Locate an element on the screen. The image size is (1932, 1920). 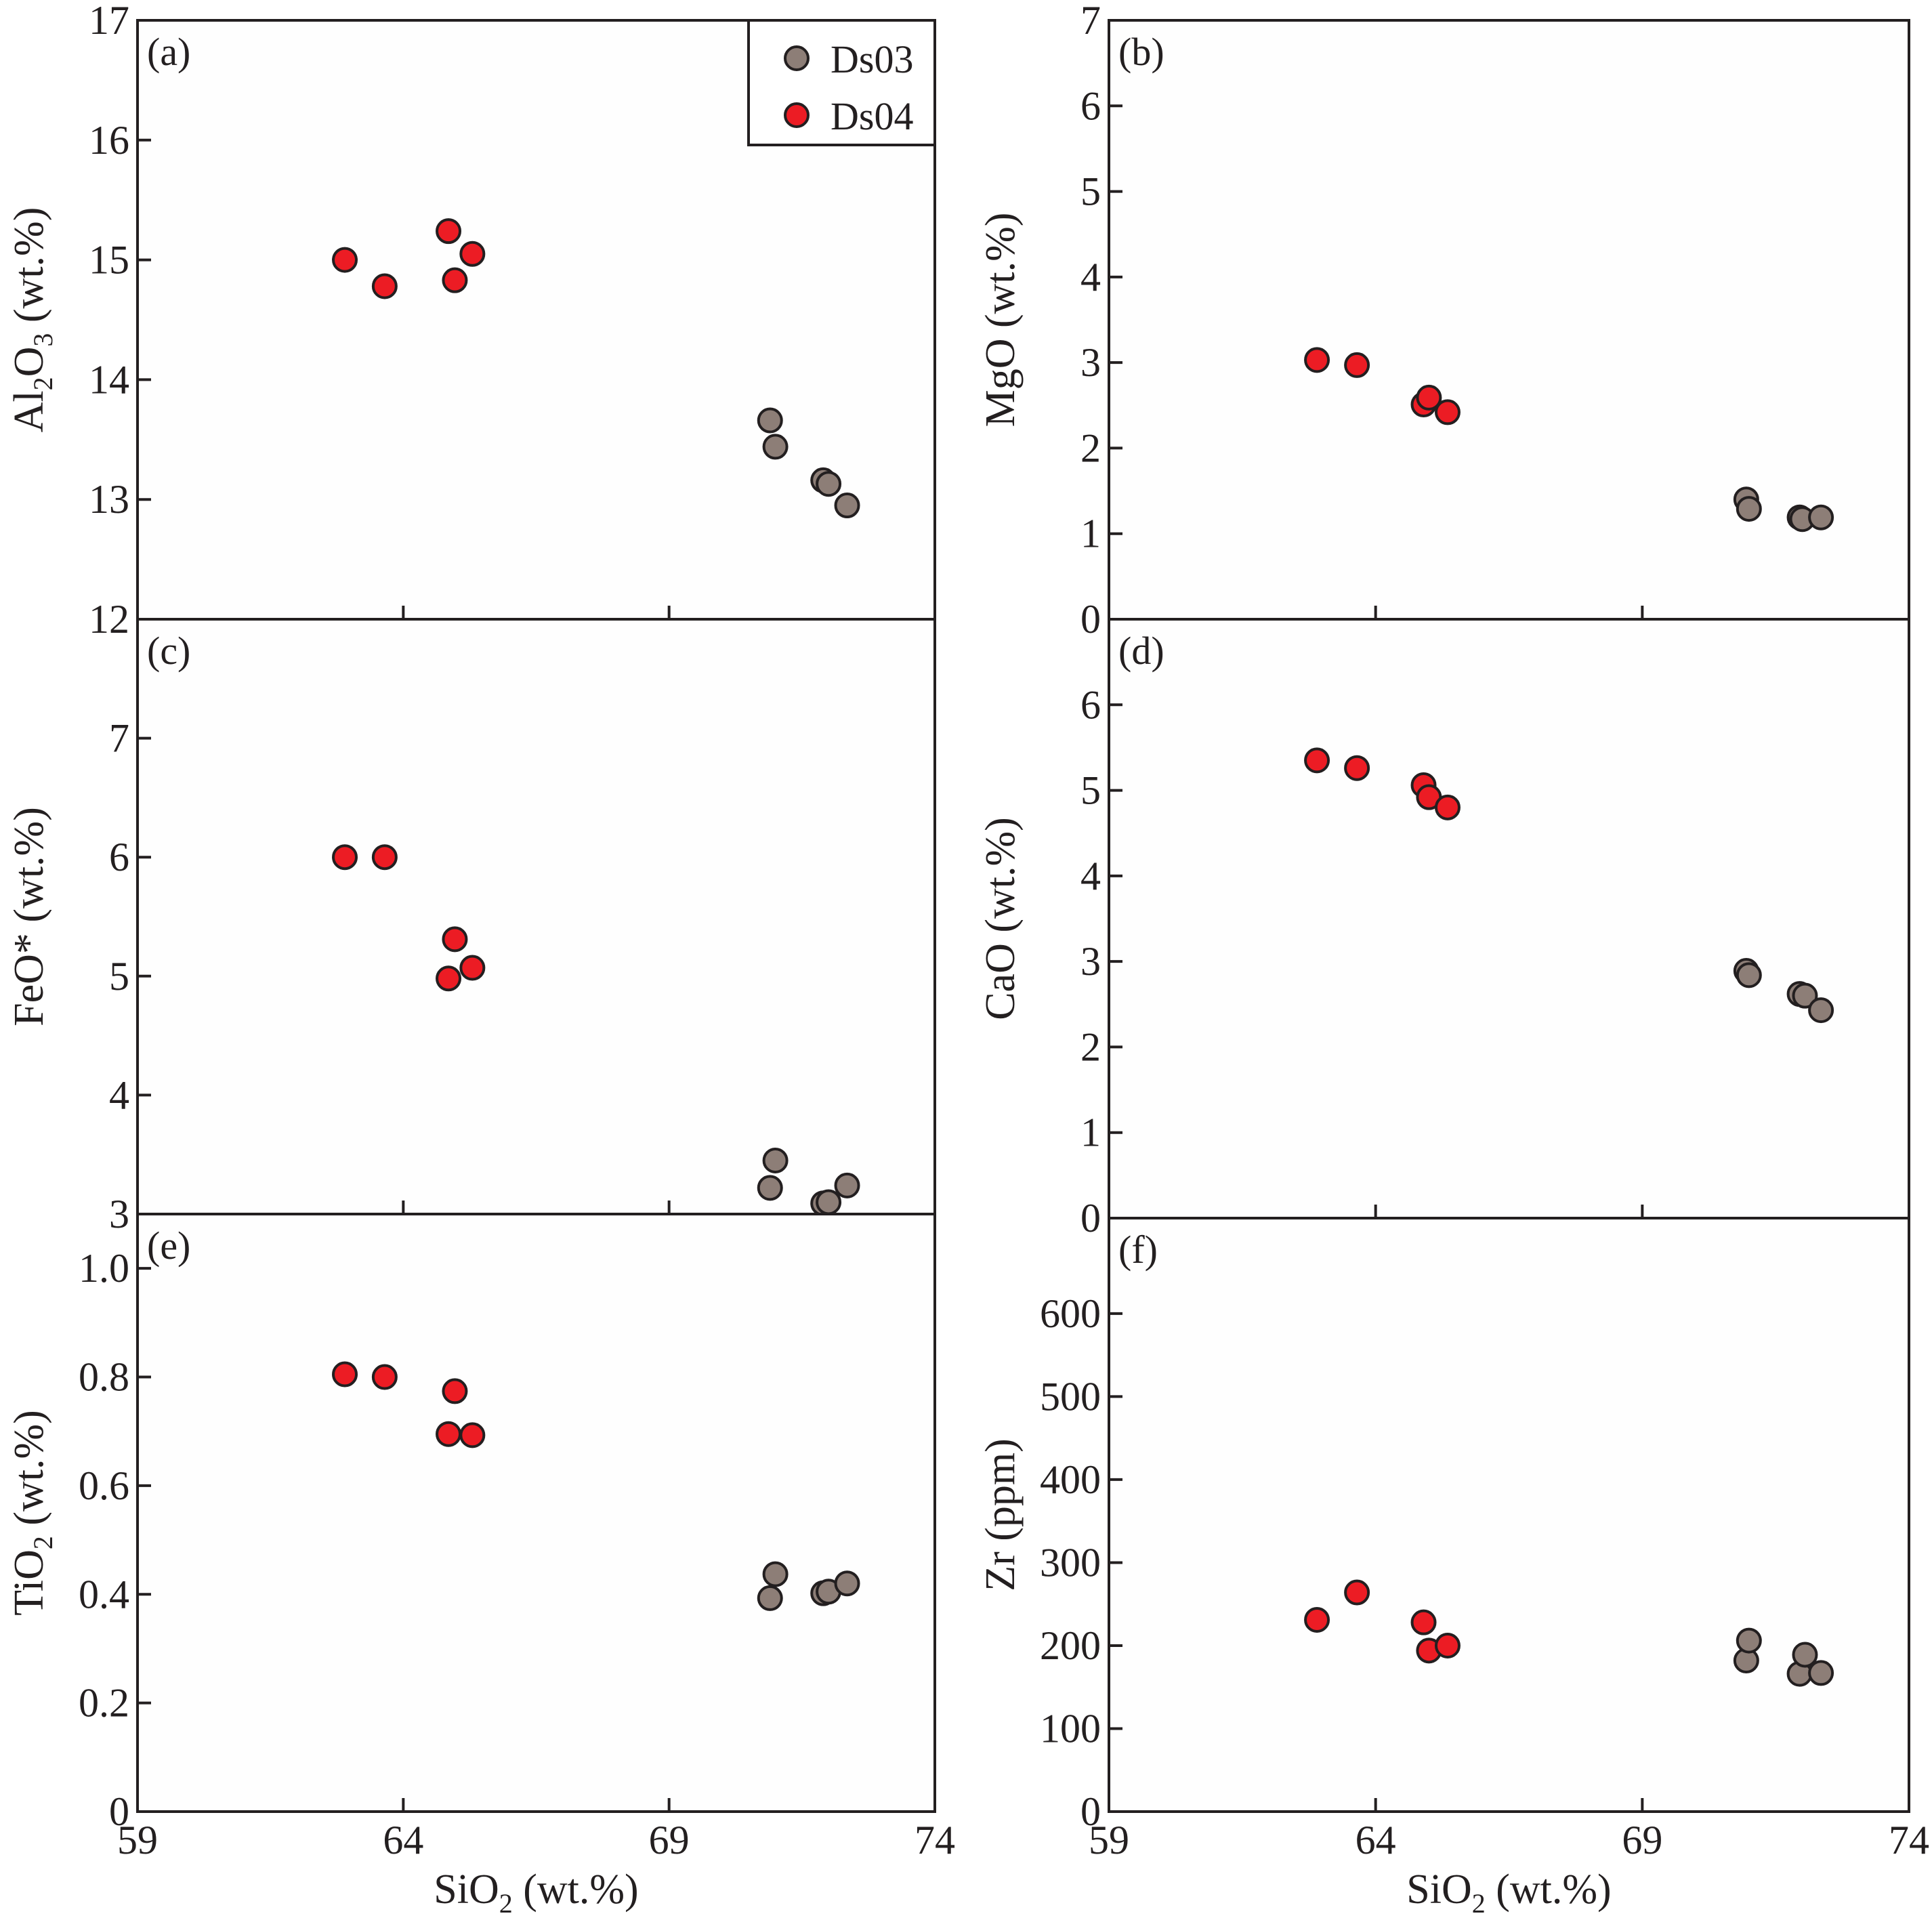
legend-marker-ds03 is located at coordinates (797, 58).